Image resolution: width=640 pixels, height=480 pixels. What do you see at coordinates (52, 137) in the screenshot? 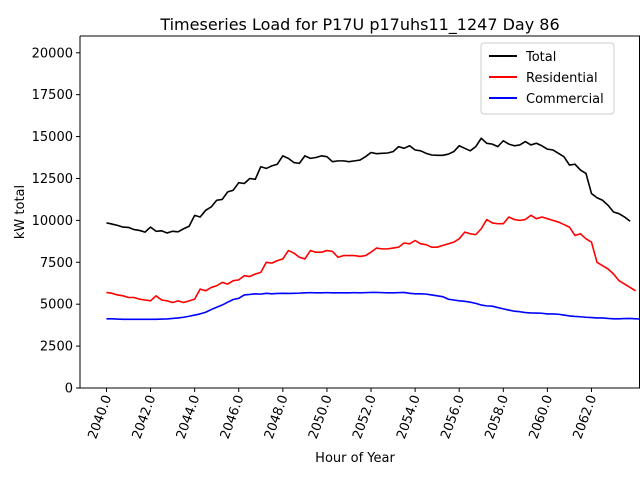
I see `y-tick-label: 15000` at bounding box center [52, 137].